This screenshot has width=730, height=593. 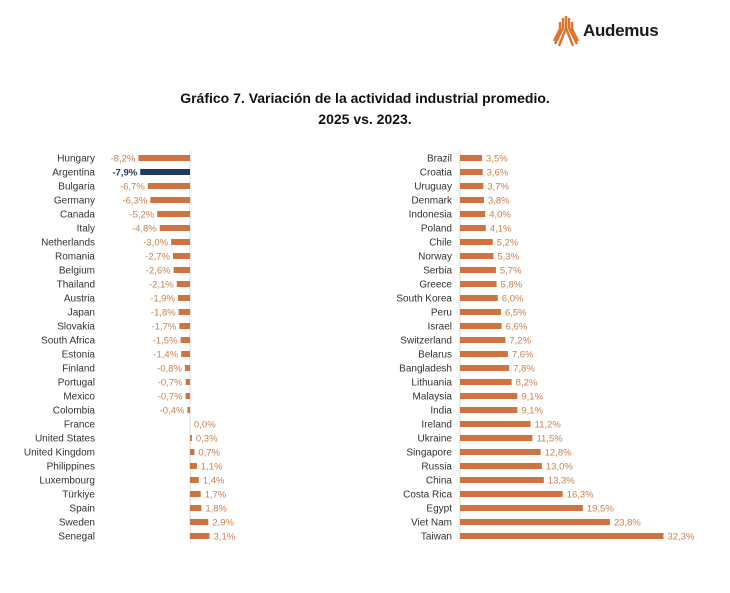 I want to click on value-label: -1,8%, so click(x=163, y=313).